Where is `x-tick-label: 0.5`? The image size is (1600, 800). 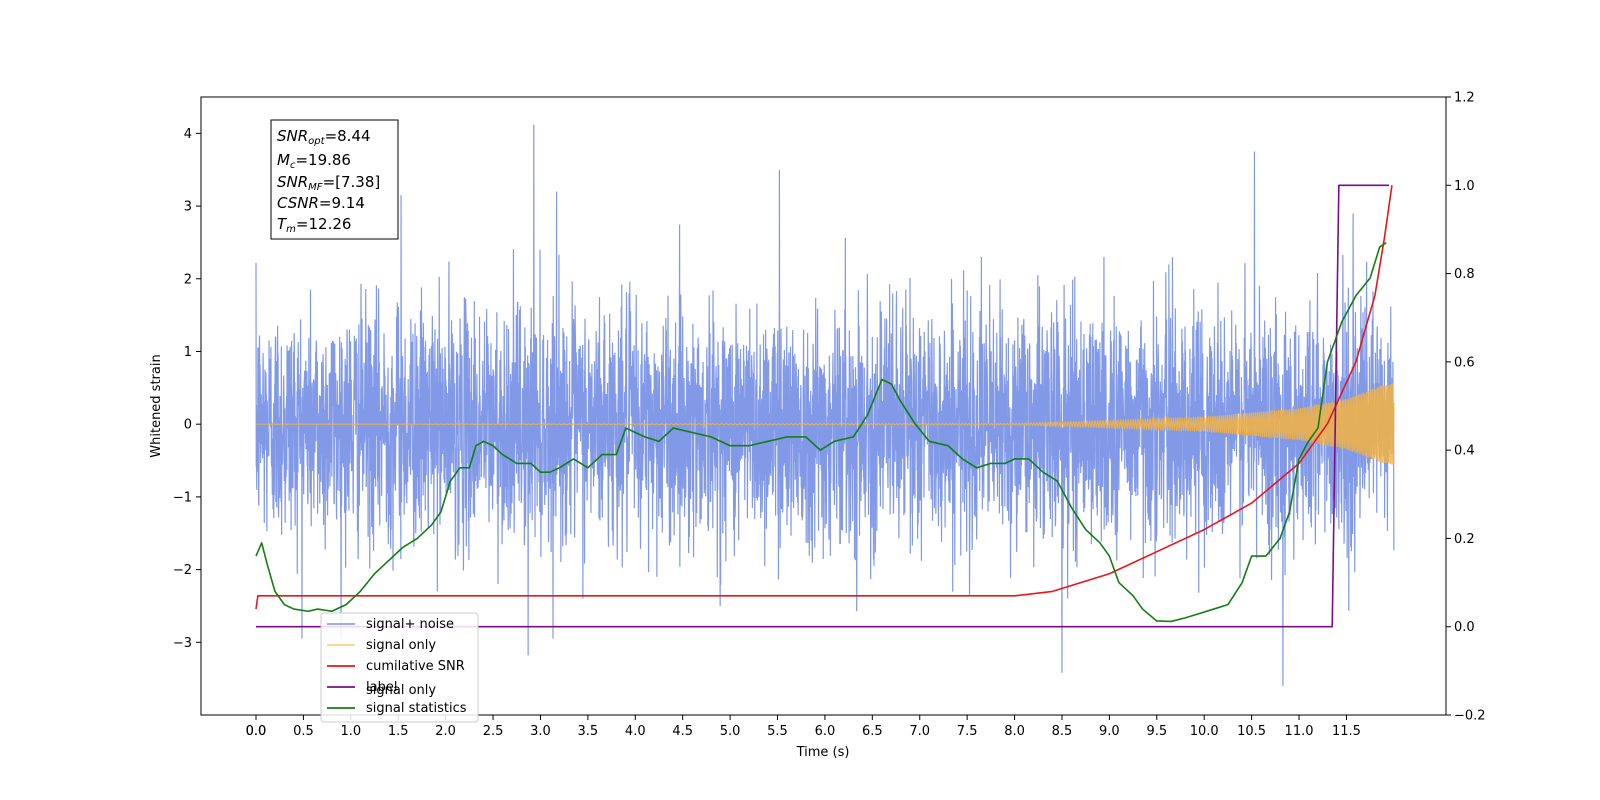
x-tick-label: 0.5 is located at coordinates (303, 731).